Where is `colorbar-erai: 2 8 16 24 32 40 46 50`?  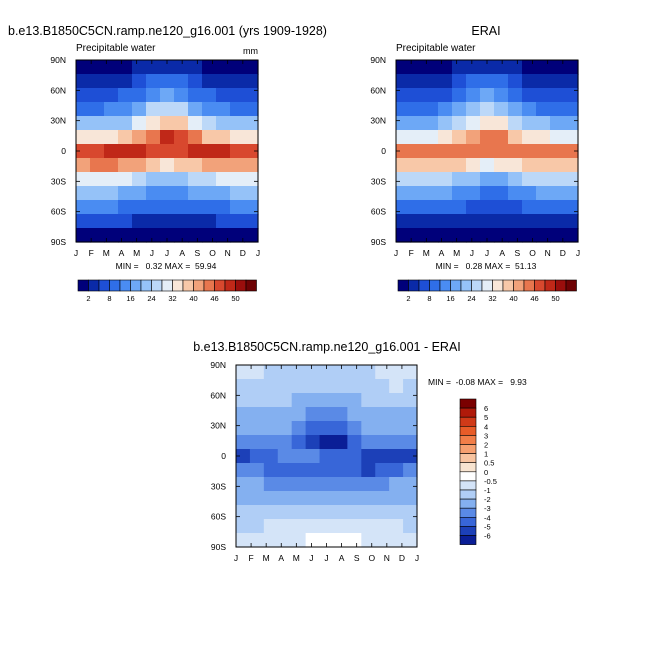
colorbar-erai: 2 8 16 24 32 40 46 50 is located at coordinates (487, 291).